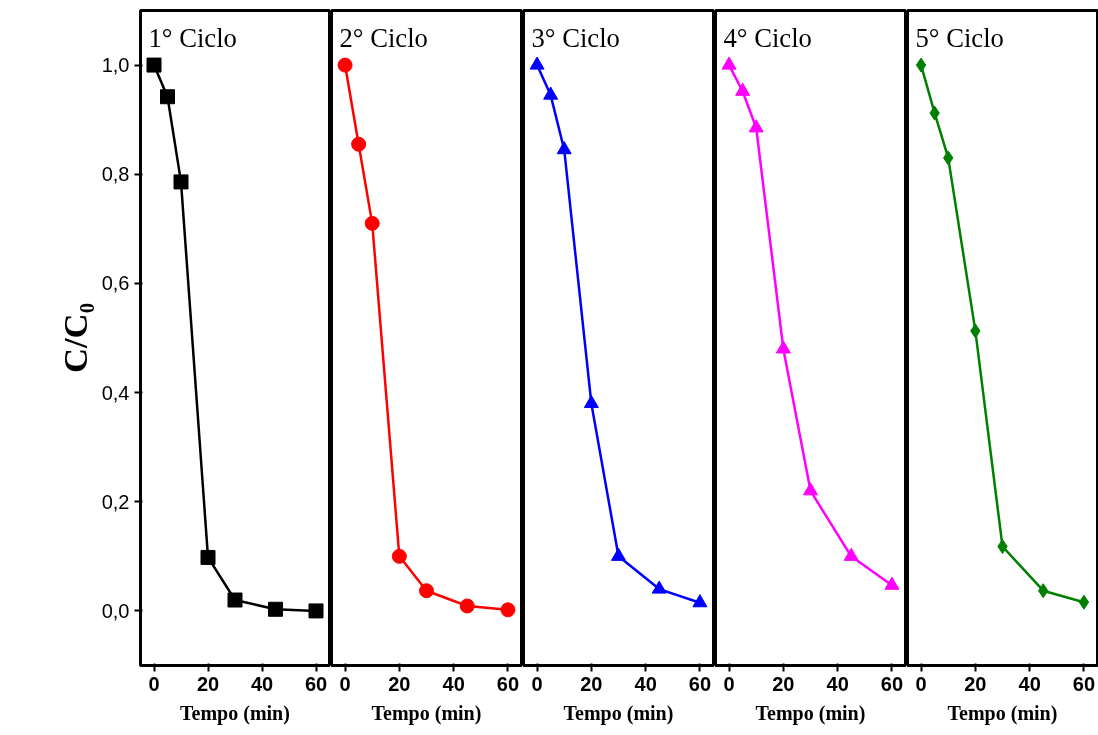 This screenshot has width=1098, height=735. Describe the element at coordinates (74, 338) in the screenshot. I see `y-axis-title: C/C₀` at that location.